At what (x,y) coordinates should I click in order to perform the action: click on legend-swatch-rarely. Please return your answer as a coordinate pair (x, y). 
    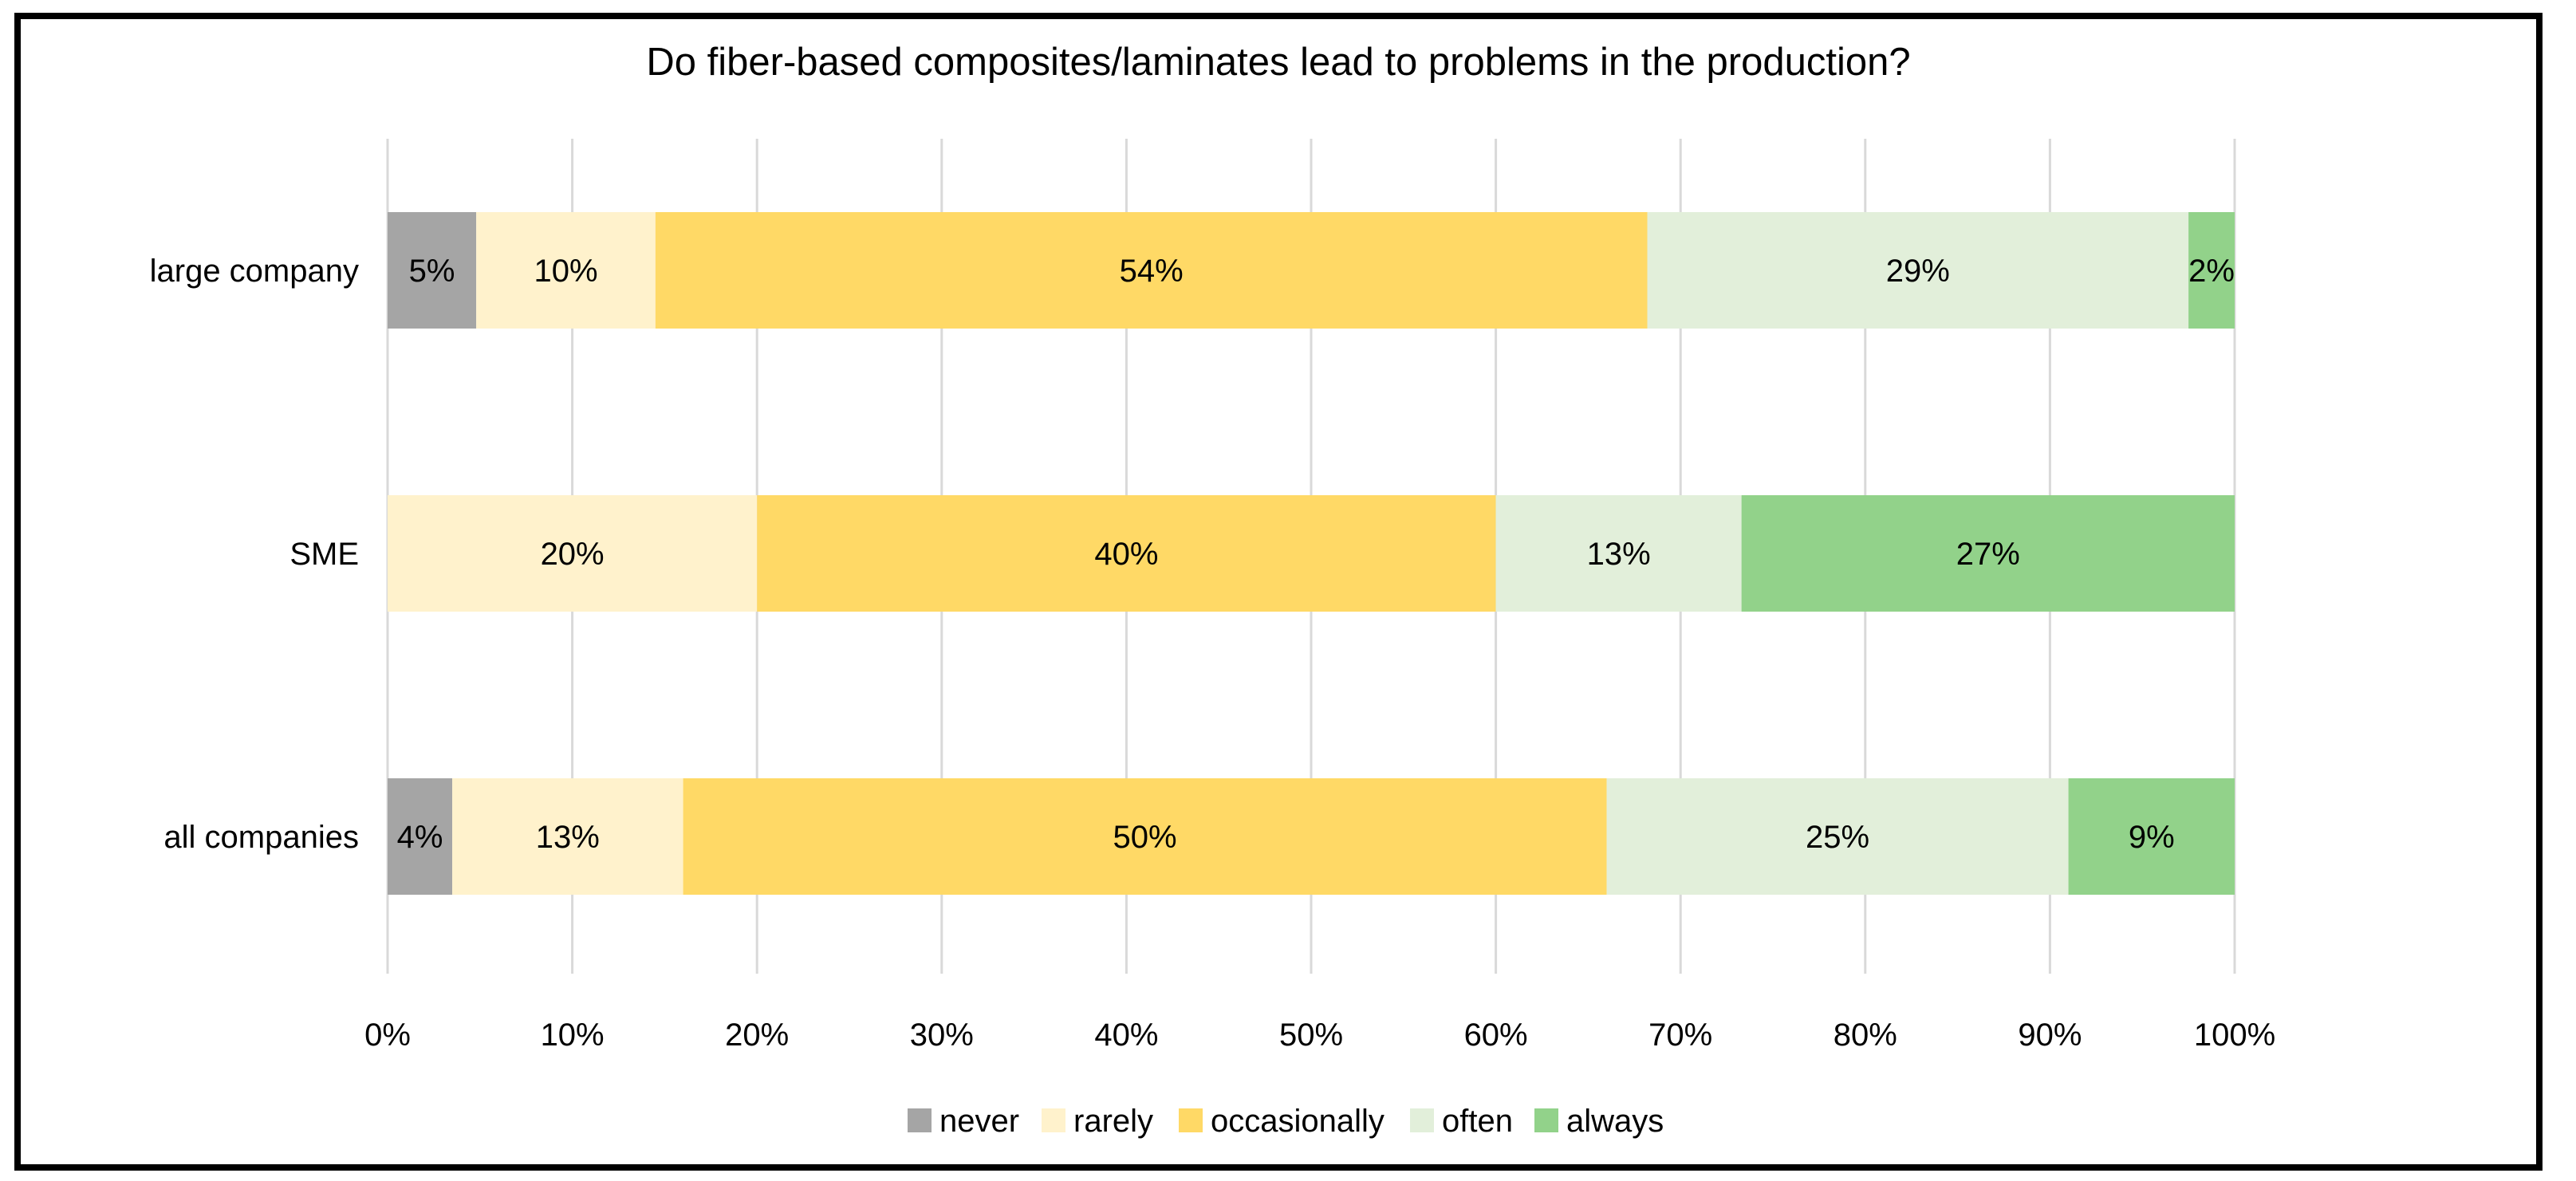
    Looking at the image, I should click on (1053, 1120).